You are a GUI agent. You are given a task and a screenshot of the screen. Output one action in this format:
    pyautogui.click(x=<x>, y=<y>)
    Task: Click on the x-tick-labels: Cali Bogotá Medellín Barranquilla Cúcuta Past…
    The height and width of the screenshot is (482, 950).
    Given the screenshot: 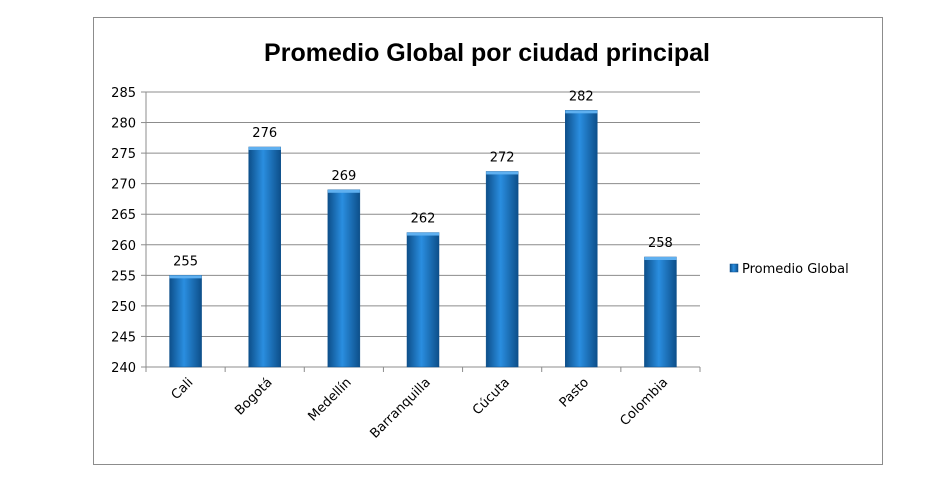 What is the action you would take?
    pyautogui.click(x=420, y=408)
    